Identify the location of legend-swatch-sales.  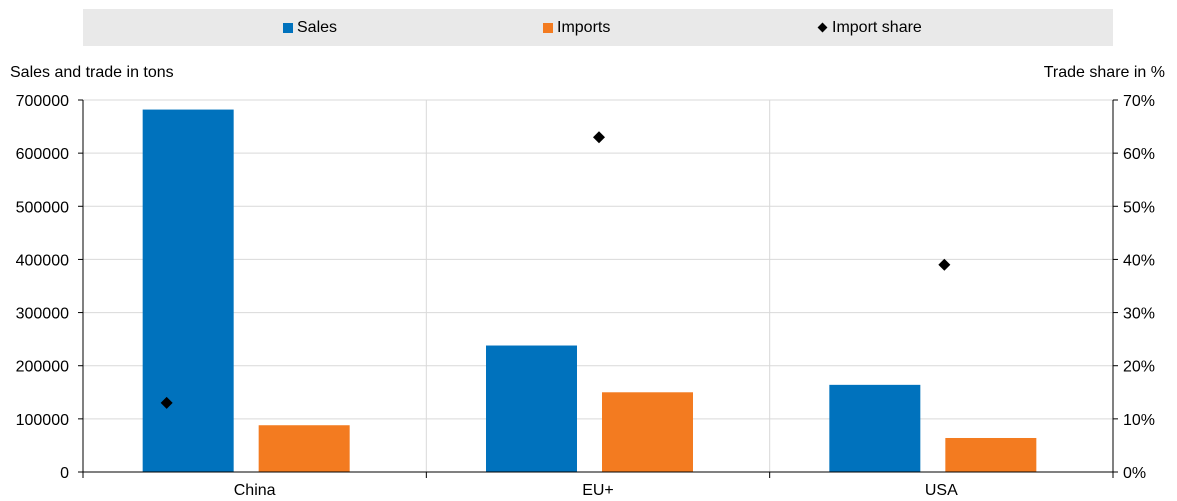
(288, 27).